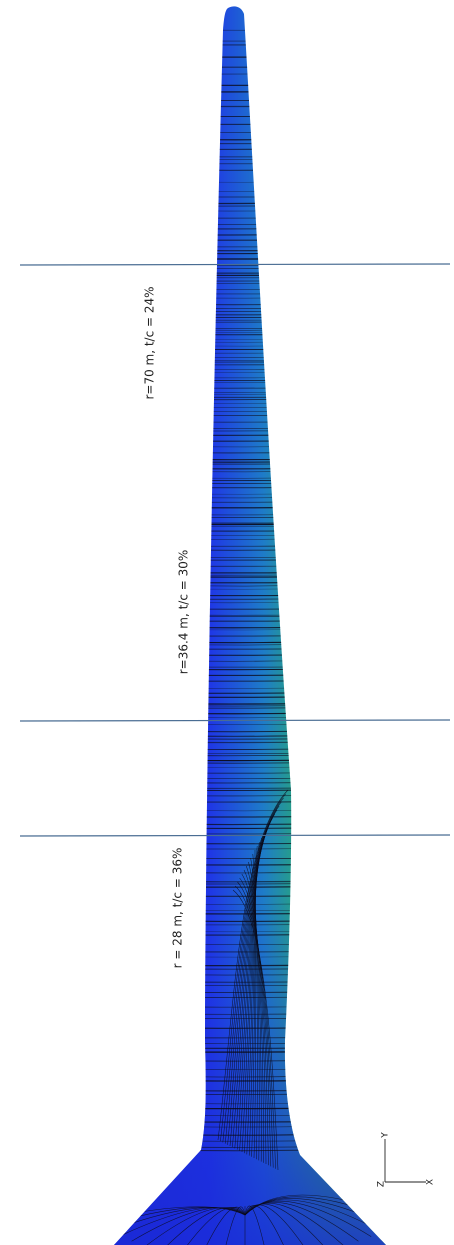 The height and width of the screenshot is (1245, 454). I want to click on section-label-r28: r = 28 m, t/c = 36%, so click(178, 908).